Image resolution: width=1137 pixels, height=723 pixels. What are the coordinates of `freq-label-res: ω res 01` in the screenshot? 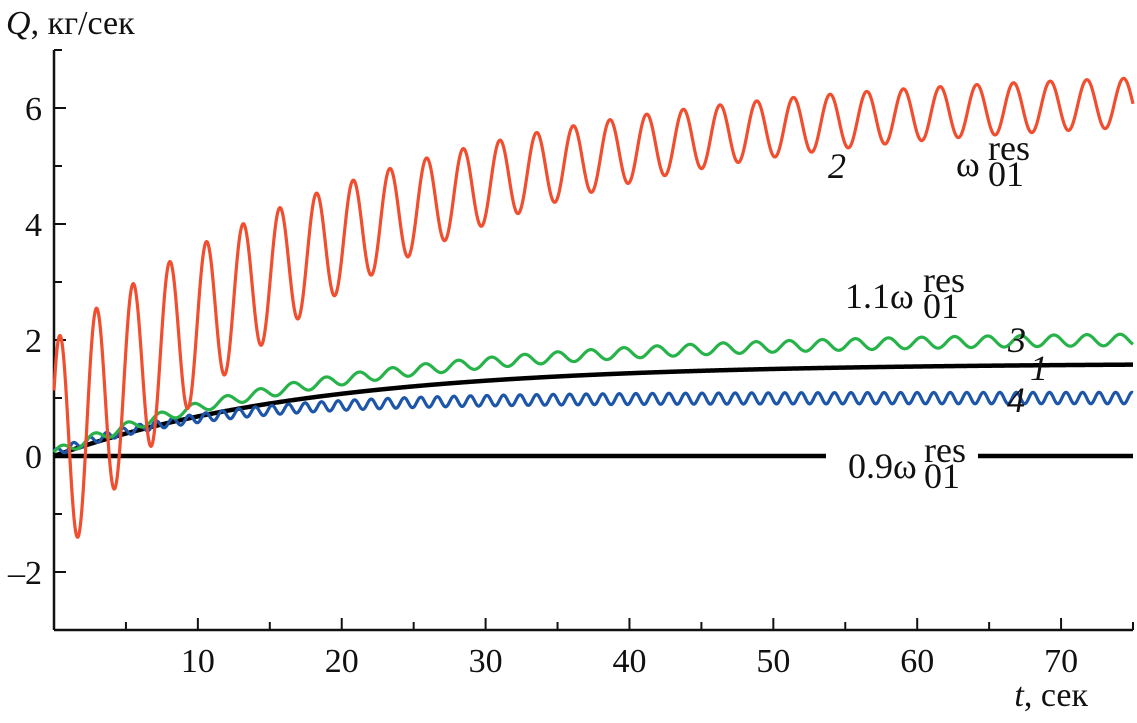 It's located at (993, 161).